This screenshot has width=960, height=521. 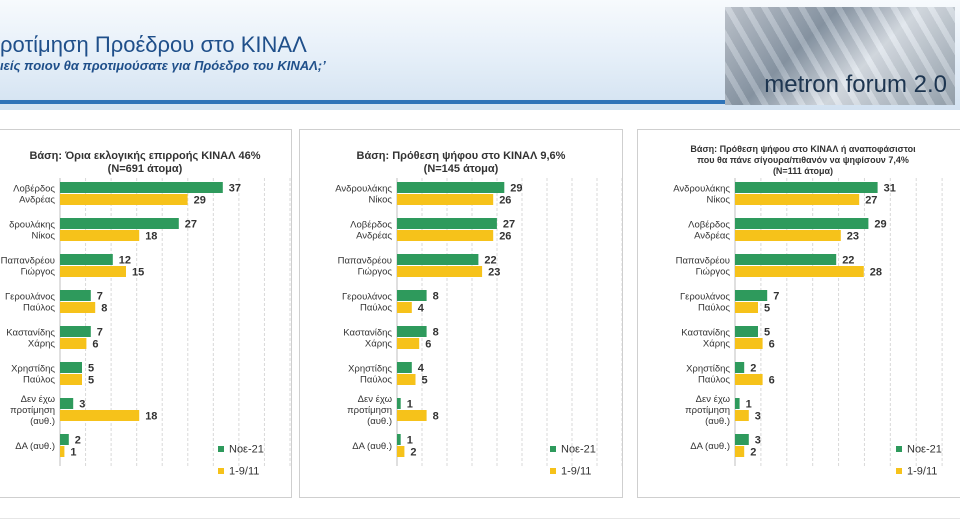 I want to click on chart-title-line: (N=145 άτομα), so click(x=461, y=169).